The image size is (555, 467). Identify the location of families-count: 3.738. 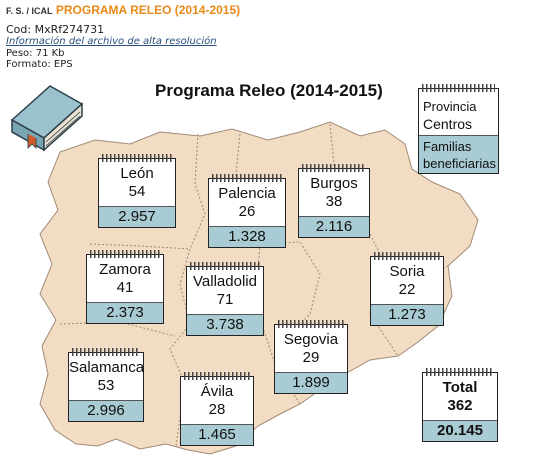
(225, 324).